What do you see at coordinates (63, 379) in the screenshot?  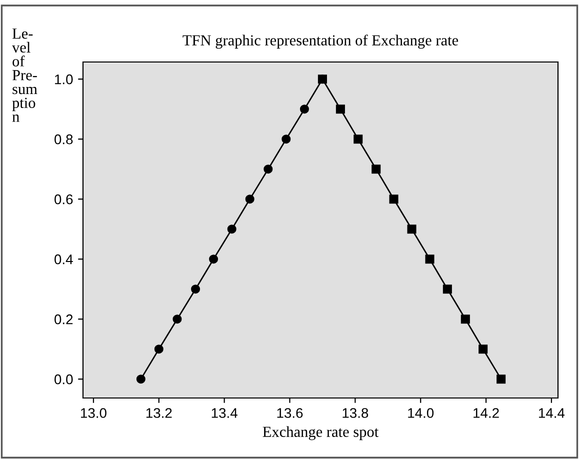 I see `y-tick-label: 0.0` at bounding box center [63, 379].